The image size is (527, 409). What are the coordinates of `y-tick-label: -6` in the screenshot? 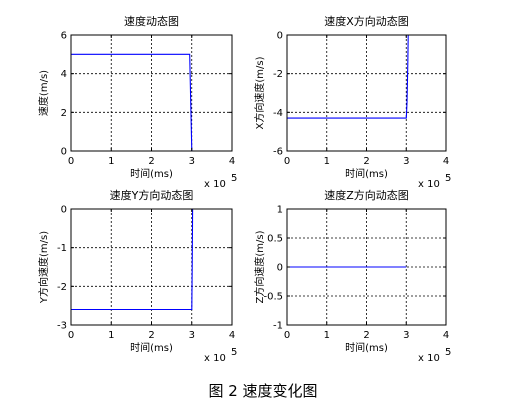 It's located at (278, 152).